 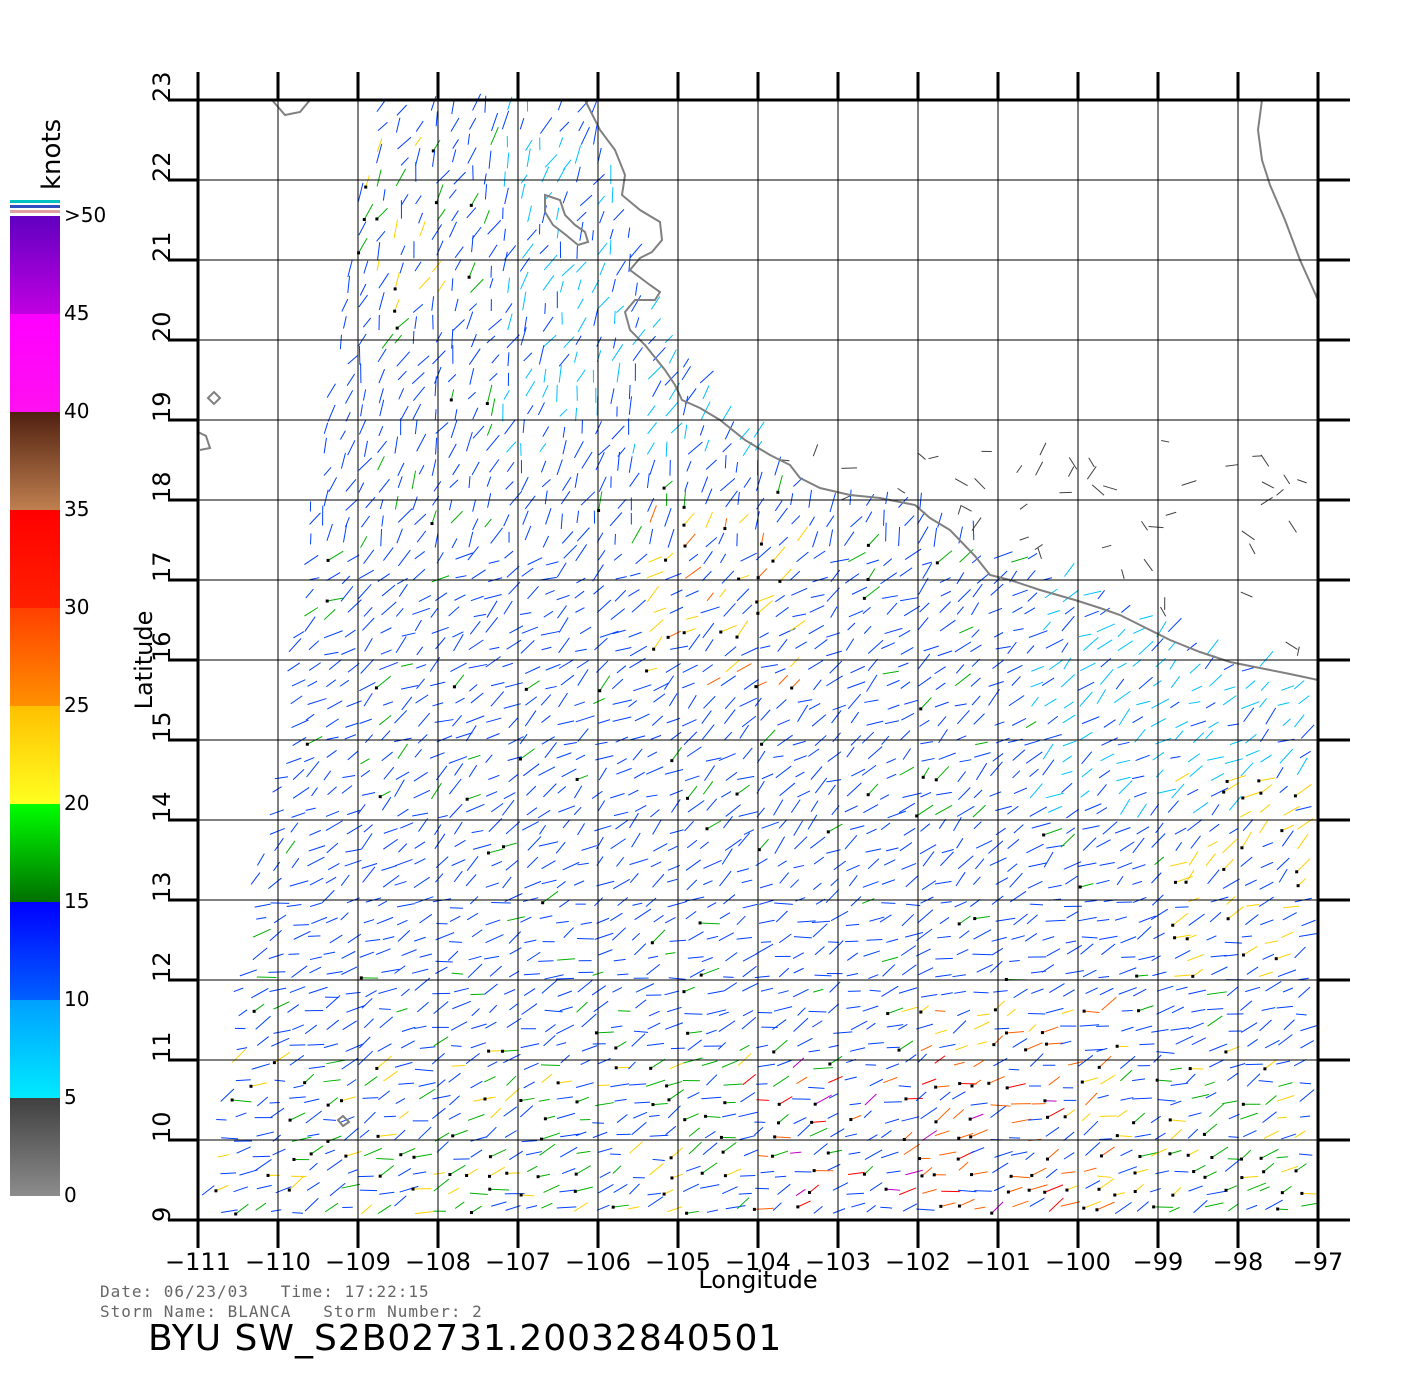 I want to click on wind-vector-land, so click(x=1039, y=468).